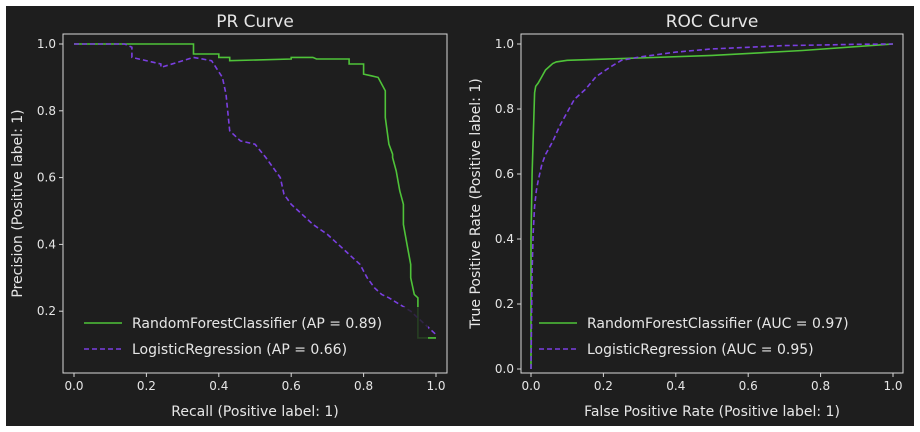 The image size is (920, 432). What do you see at coordinates (257, 324) in the screenshot?
I see `legend-label: RandomForestClassifier (AP = 0.89)` at bounding box center [257, 324].